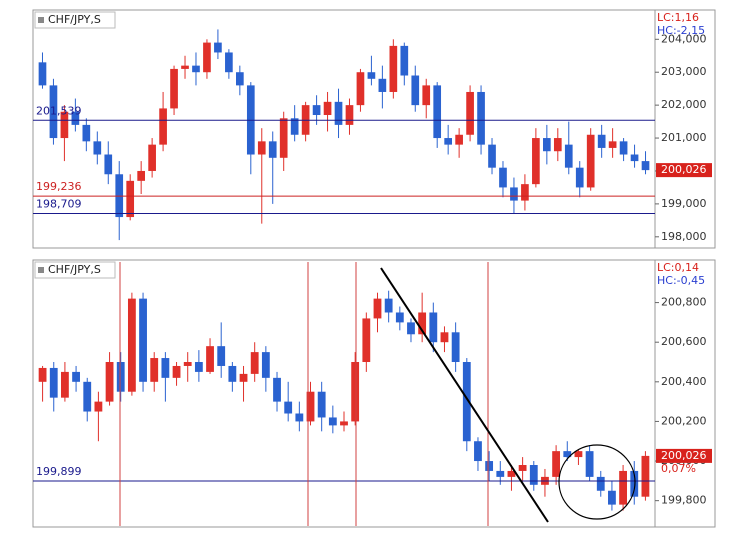  I want to click on annotation: LC:1,16, so click(678, 17).